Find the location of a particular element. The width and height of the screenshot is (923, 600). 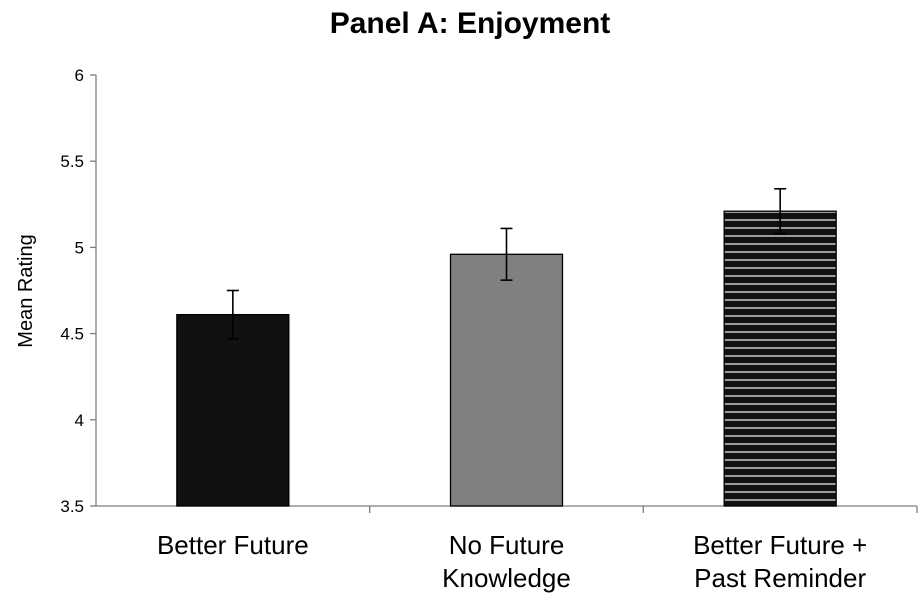

x-category-label: Better Future is located at coordinates (233, 545).